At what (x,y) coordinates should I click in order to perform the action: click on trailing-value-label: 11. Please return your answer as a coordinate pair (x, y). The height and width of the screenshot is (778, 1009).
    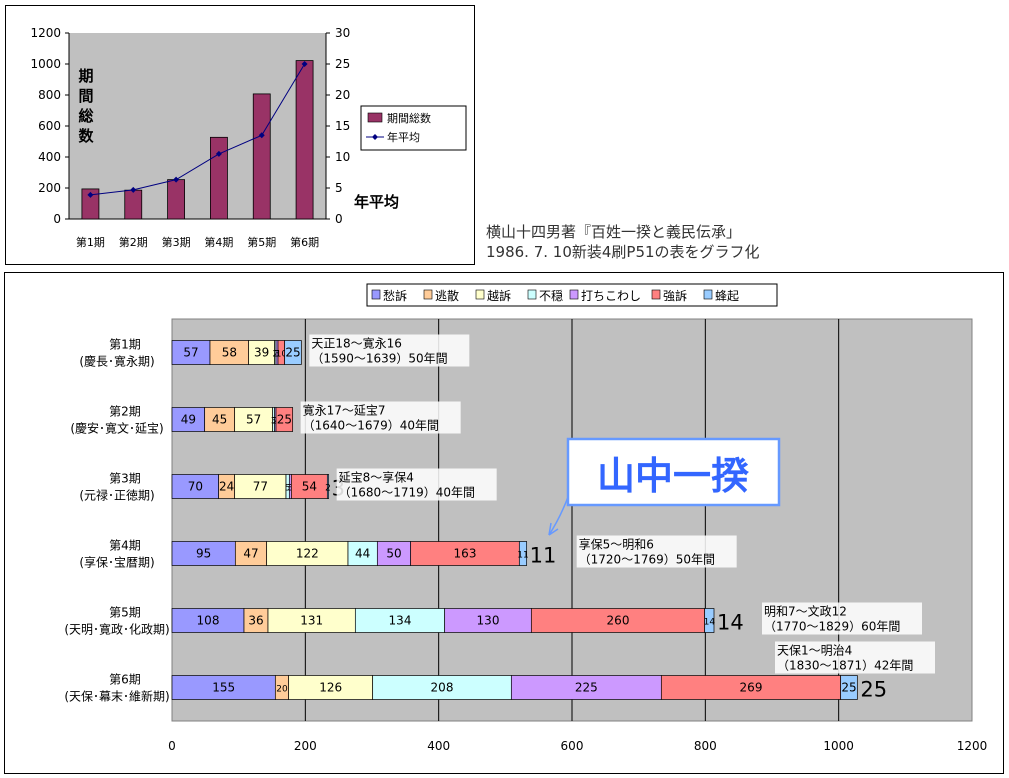
    Looking at the image, I should click on (543, 556).